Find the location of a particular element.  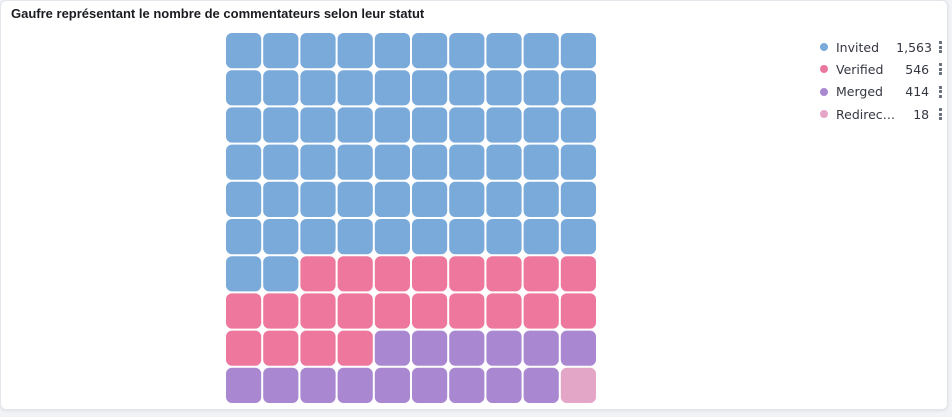

legend-item-merged: Merged 414 is located at coordinates (881, 92).